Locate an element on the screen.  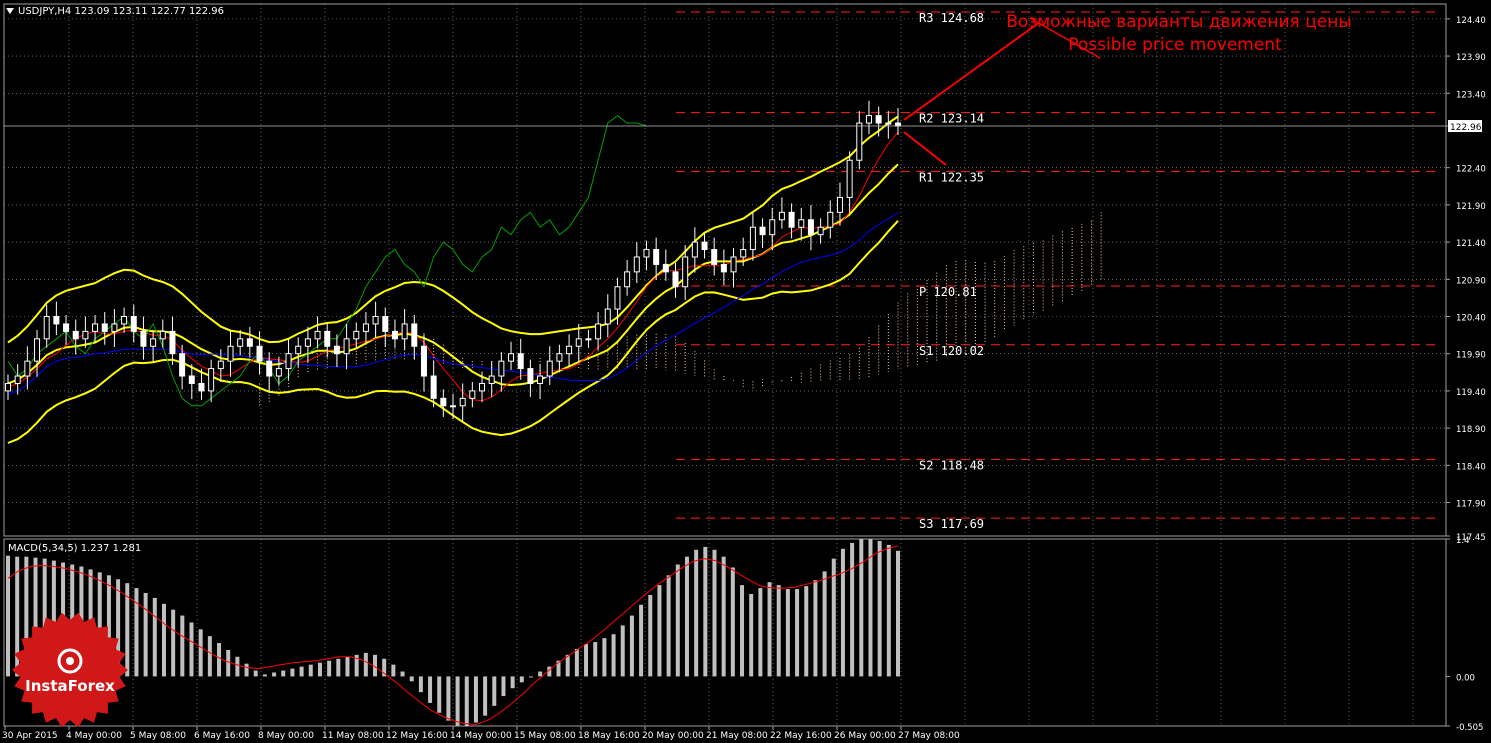
time-tick-label: 15 May 08:00 is located at coordinates (545, 736).